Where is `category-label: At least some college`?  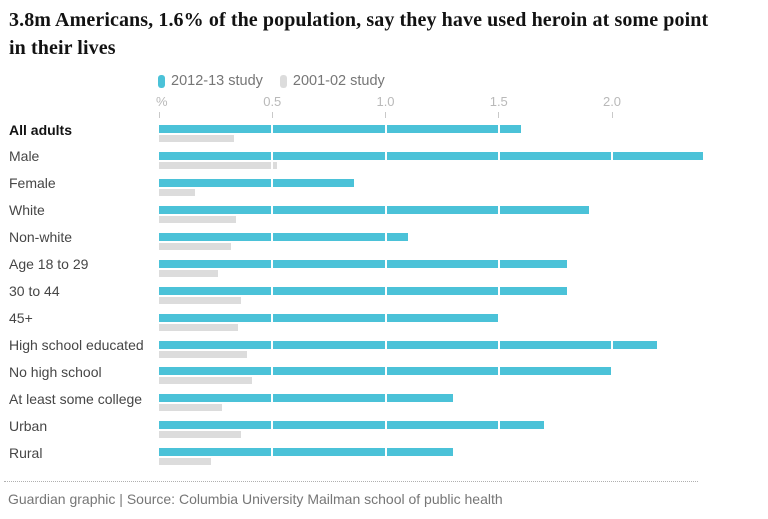 category-label: At least some college is located at coordinates (76, 398).